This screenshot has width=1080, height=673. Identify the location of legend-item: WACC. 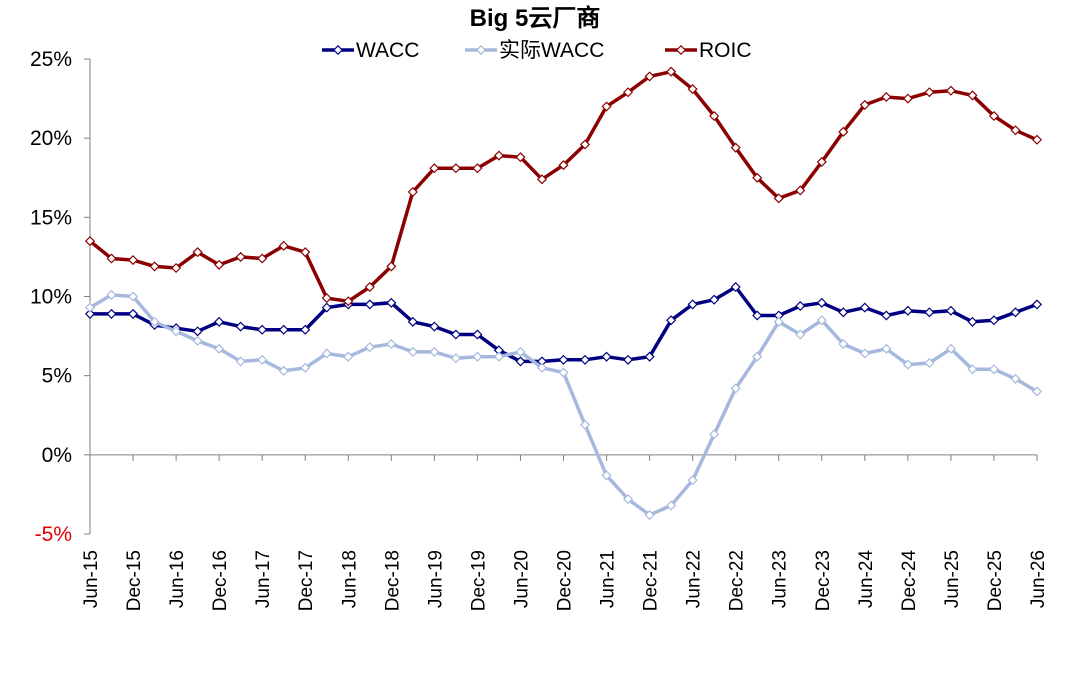
(370, 50).